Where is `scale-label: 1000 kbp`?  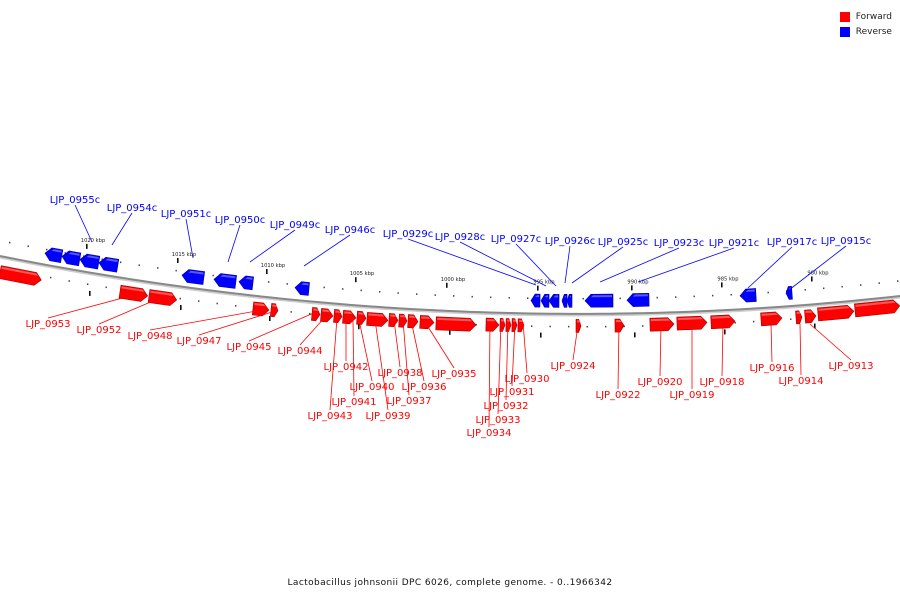 scale-label: 1000 kbp is located at coordinates (453, 280).